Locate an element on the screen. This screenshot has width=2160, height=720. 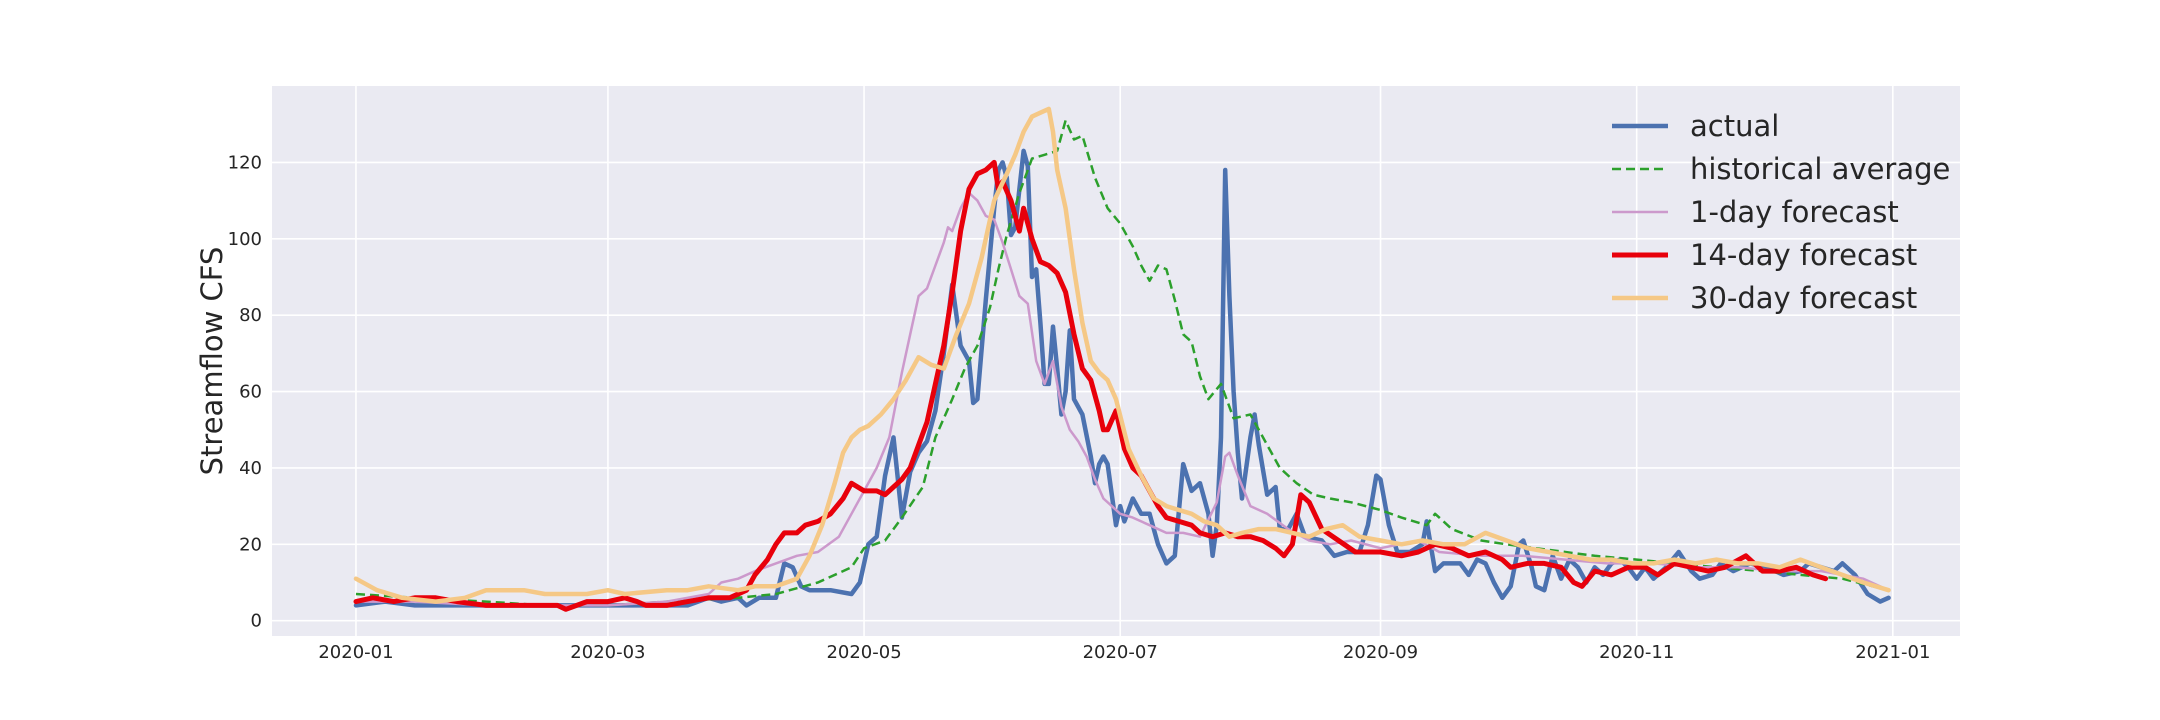
x-tick-label: 2020-05 is located at coordinates (863, 652).